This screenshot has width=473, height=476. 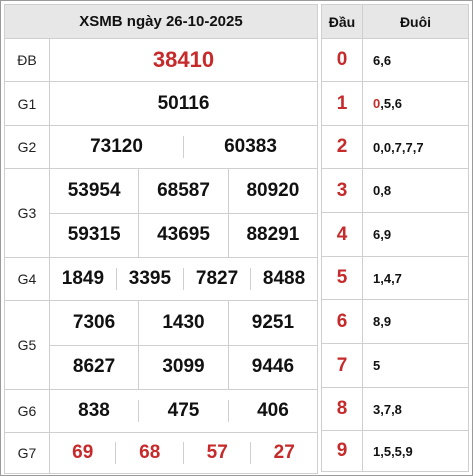 I want to click on prize-g4-number: 1849, so click(x=83, y=279).